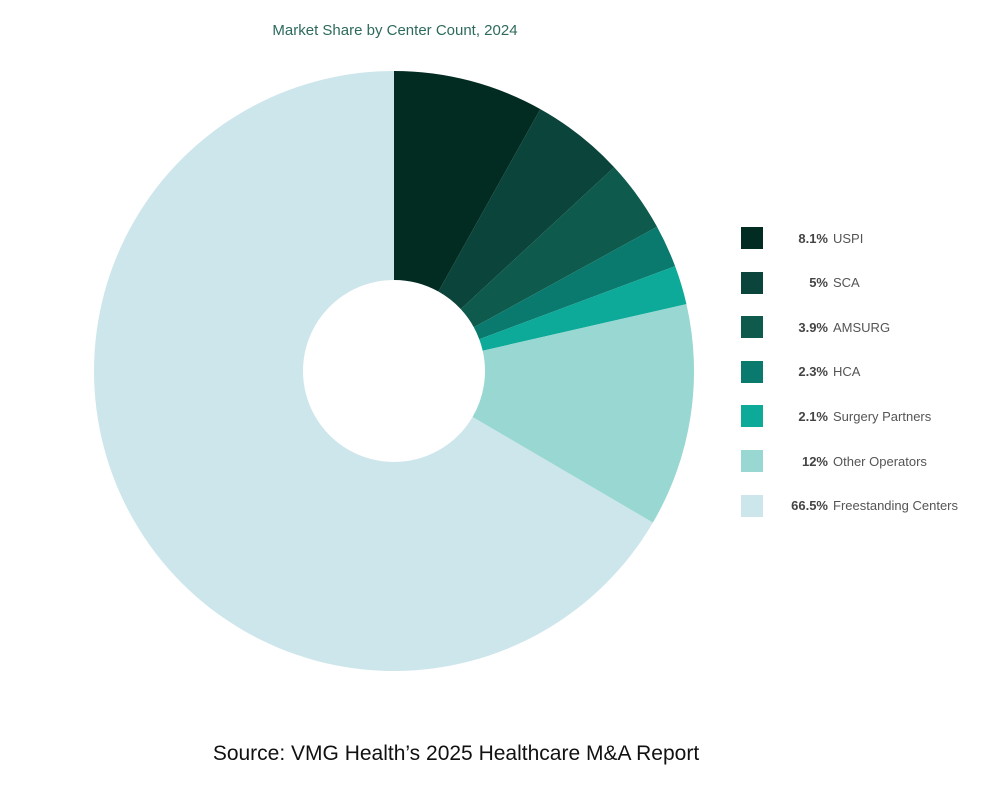 The height and width of the screenshot is (799, 981). I want to click on legend-item: 2.3% HCA, so click(801, 371).